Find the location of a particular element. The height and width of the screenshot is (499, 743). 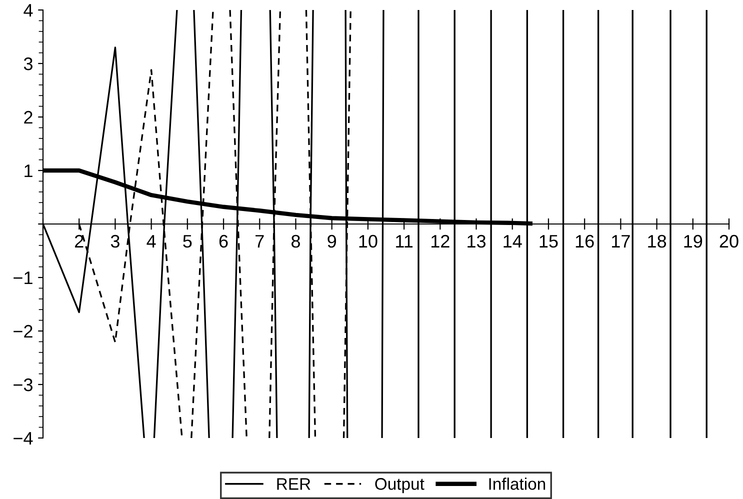

x-tick-label: 12 is located at coordinates (440, 241).